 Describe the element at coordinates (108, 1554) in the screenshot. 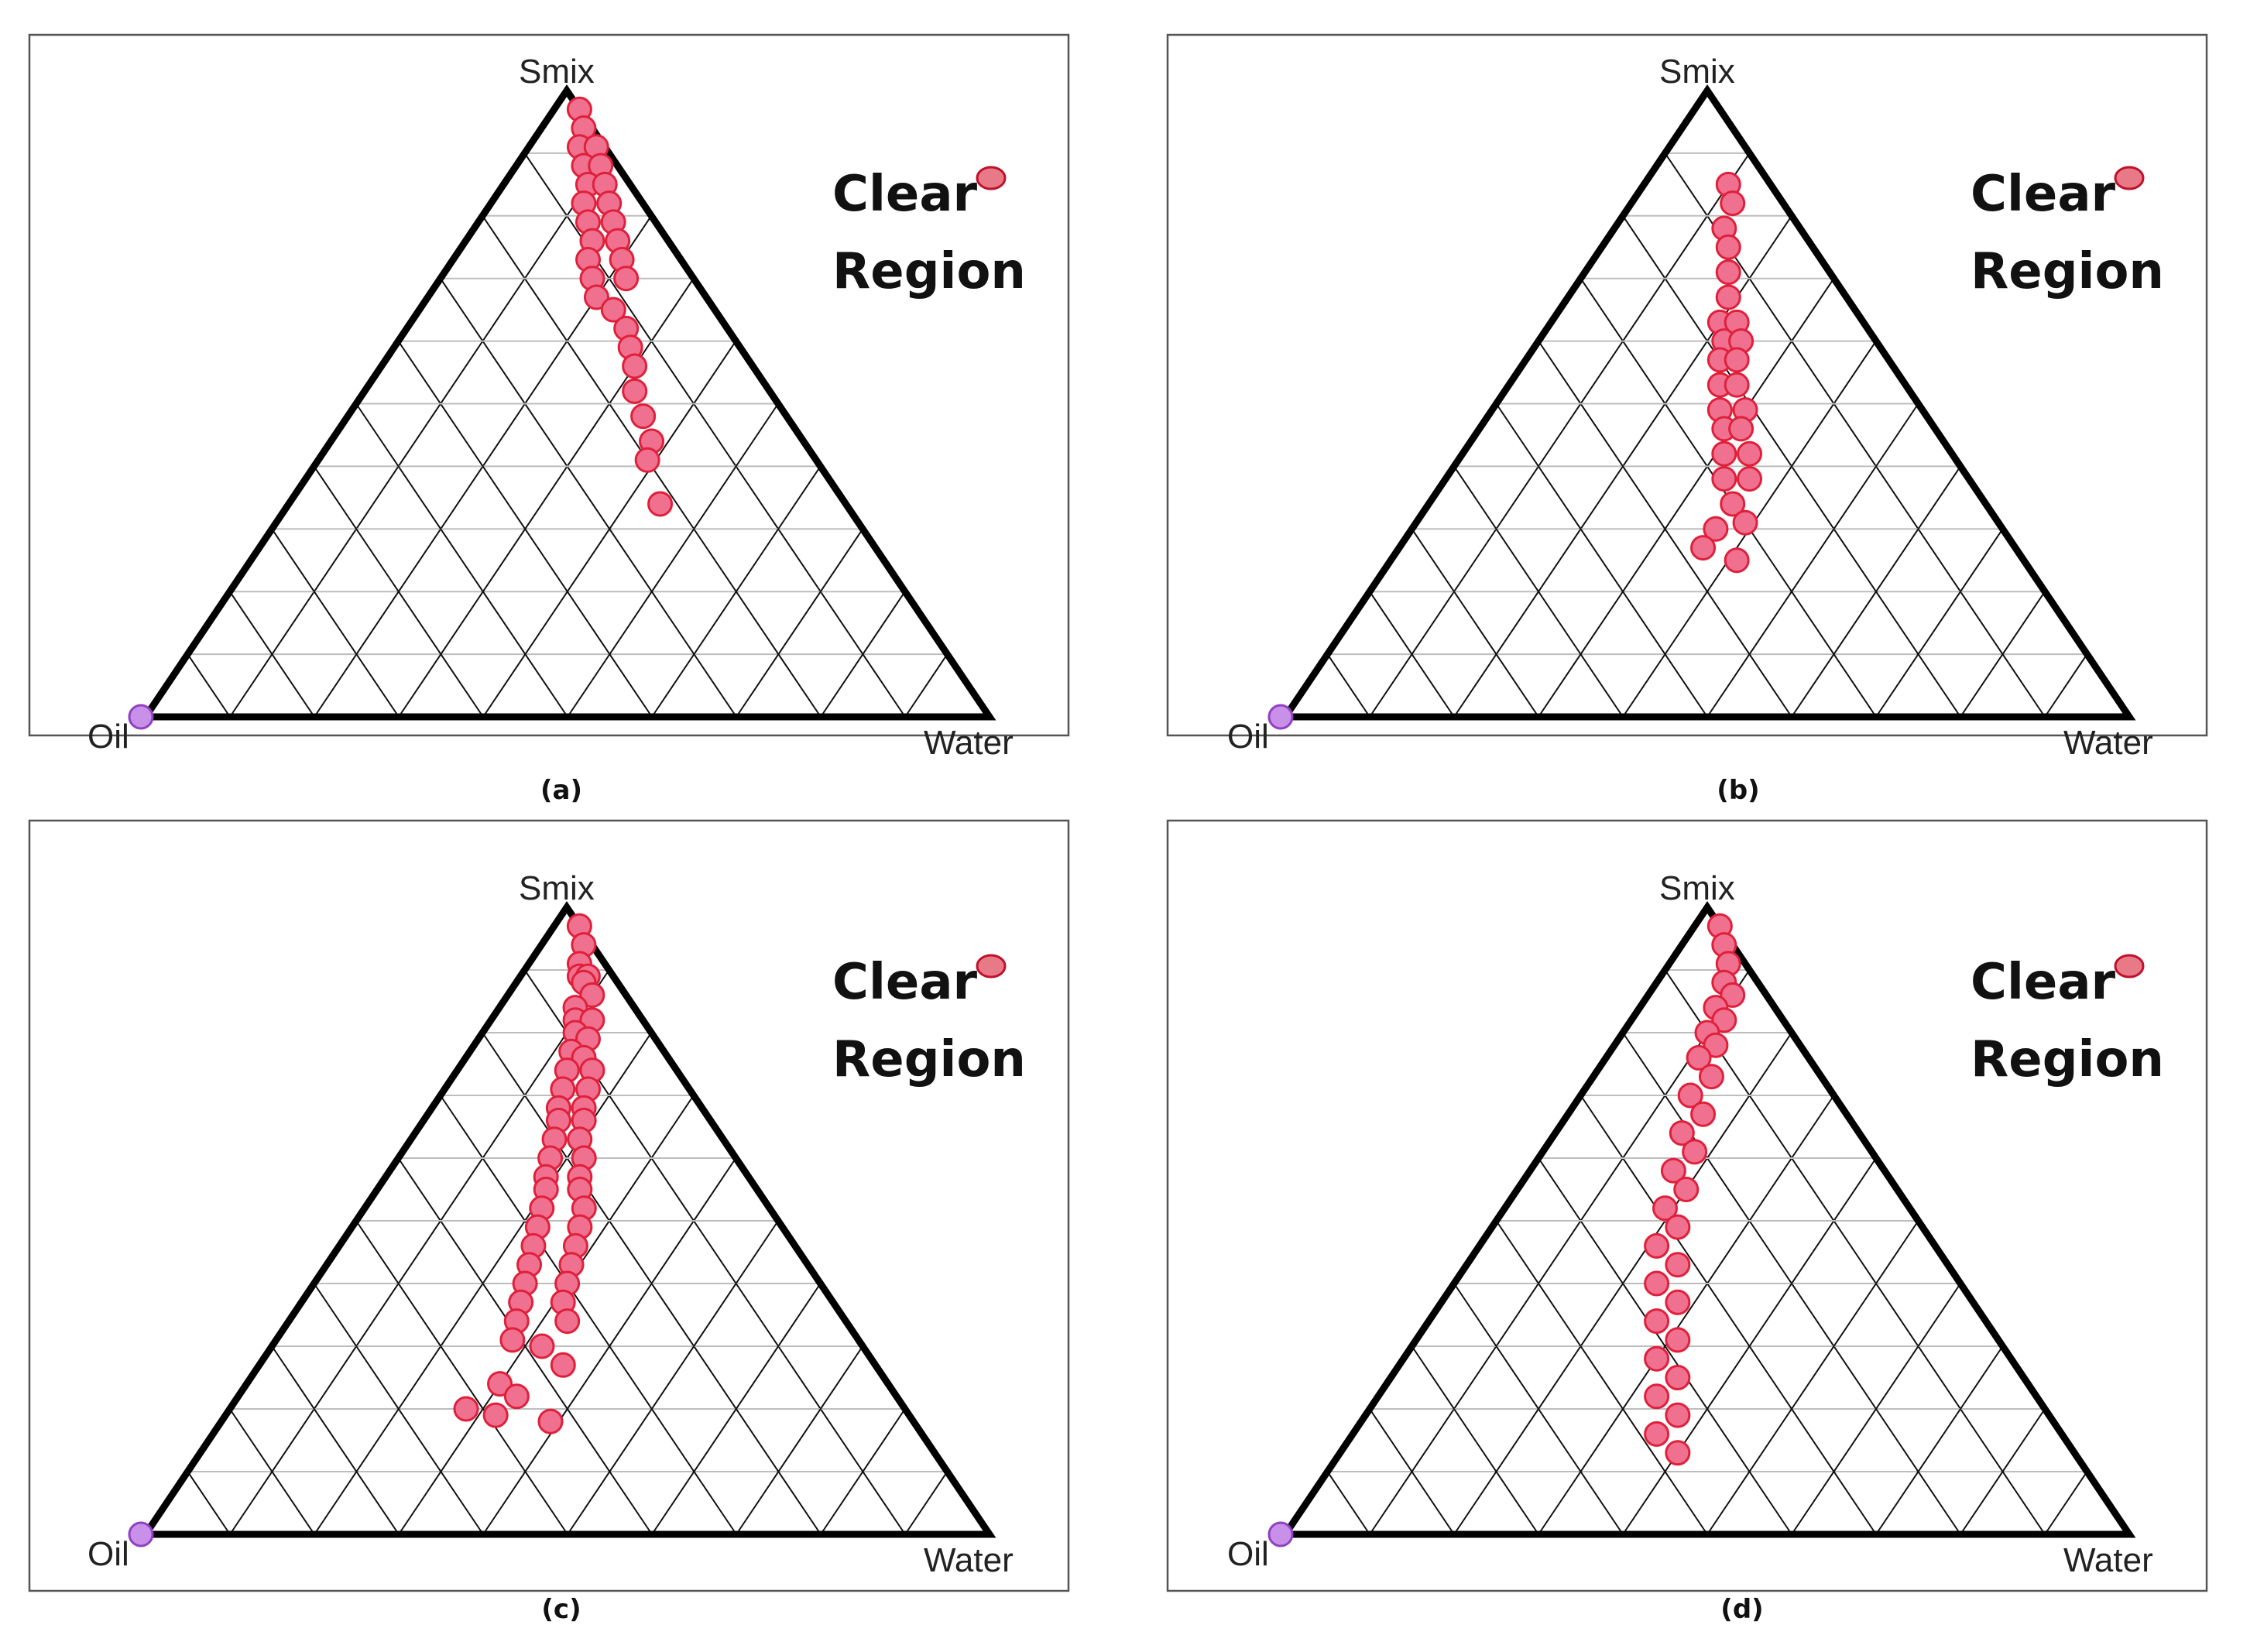

I see `vertex-label-oil: Oil` at that location.